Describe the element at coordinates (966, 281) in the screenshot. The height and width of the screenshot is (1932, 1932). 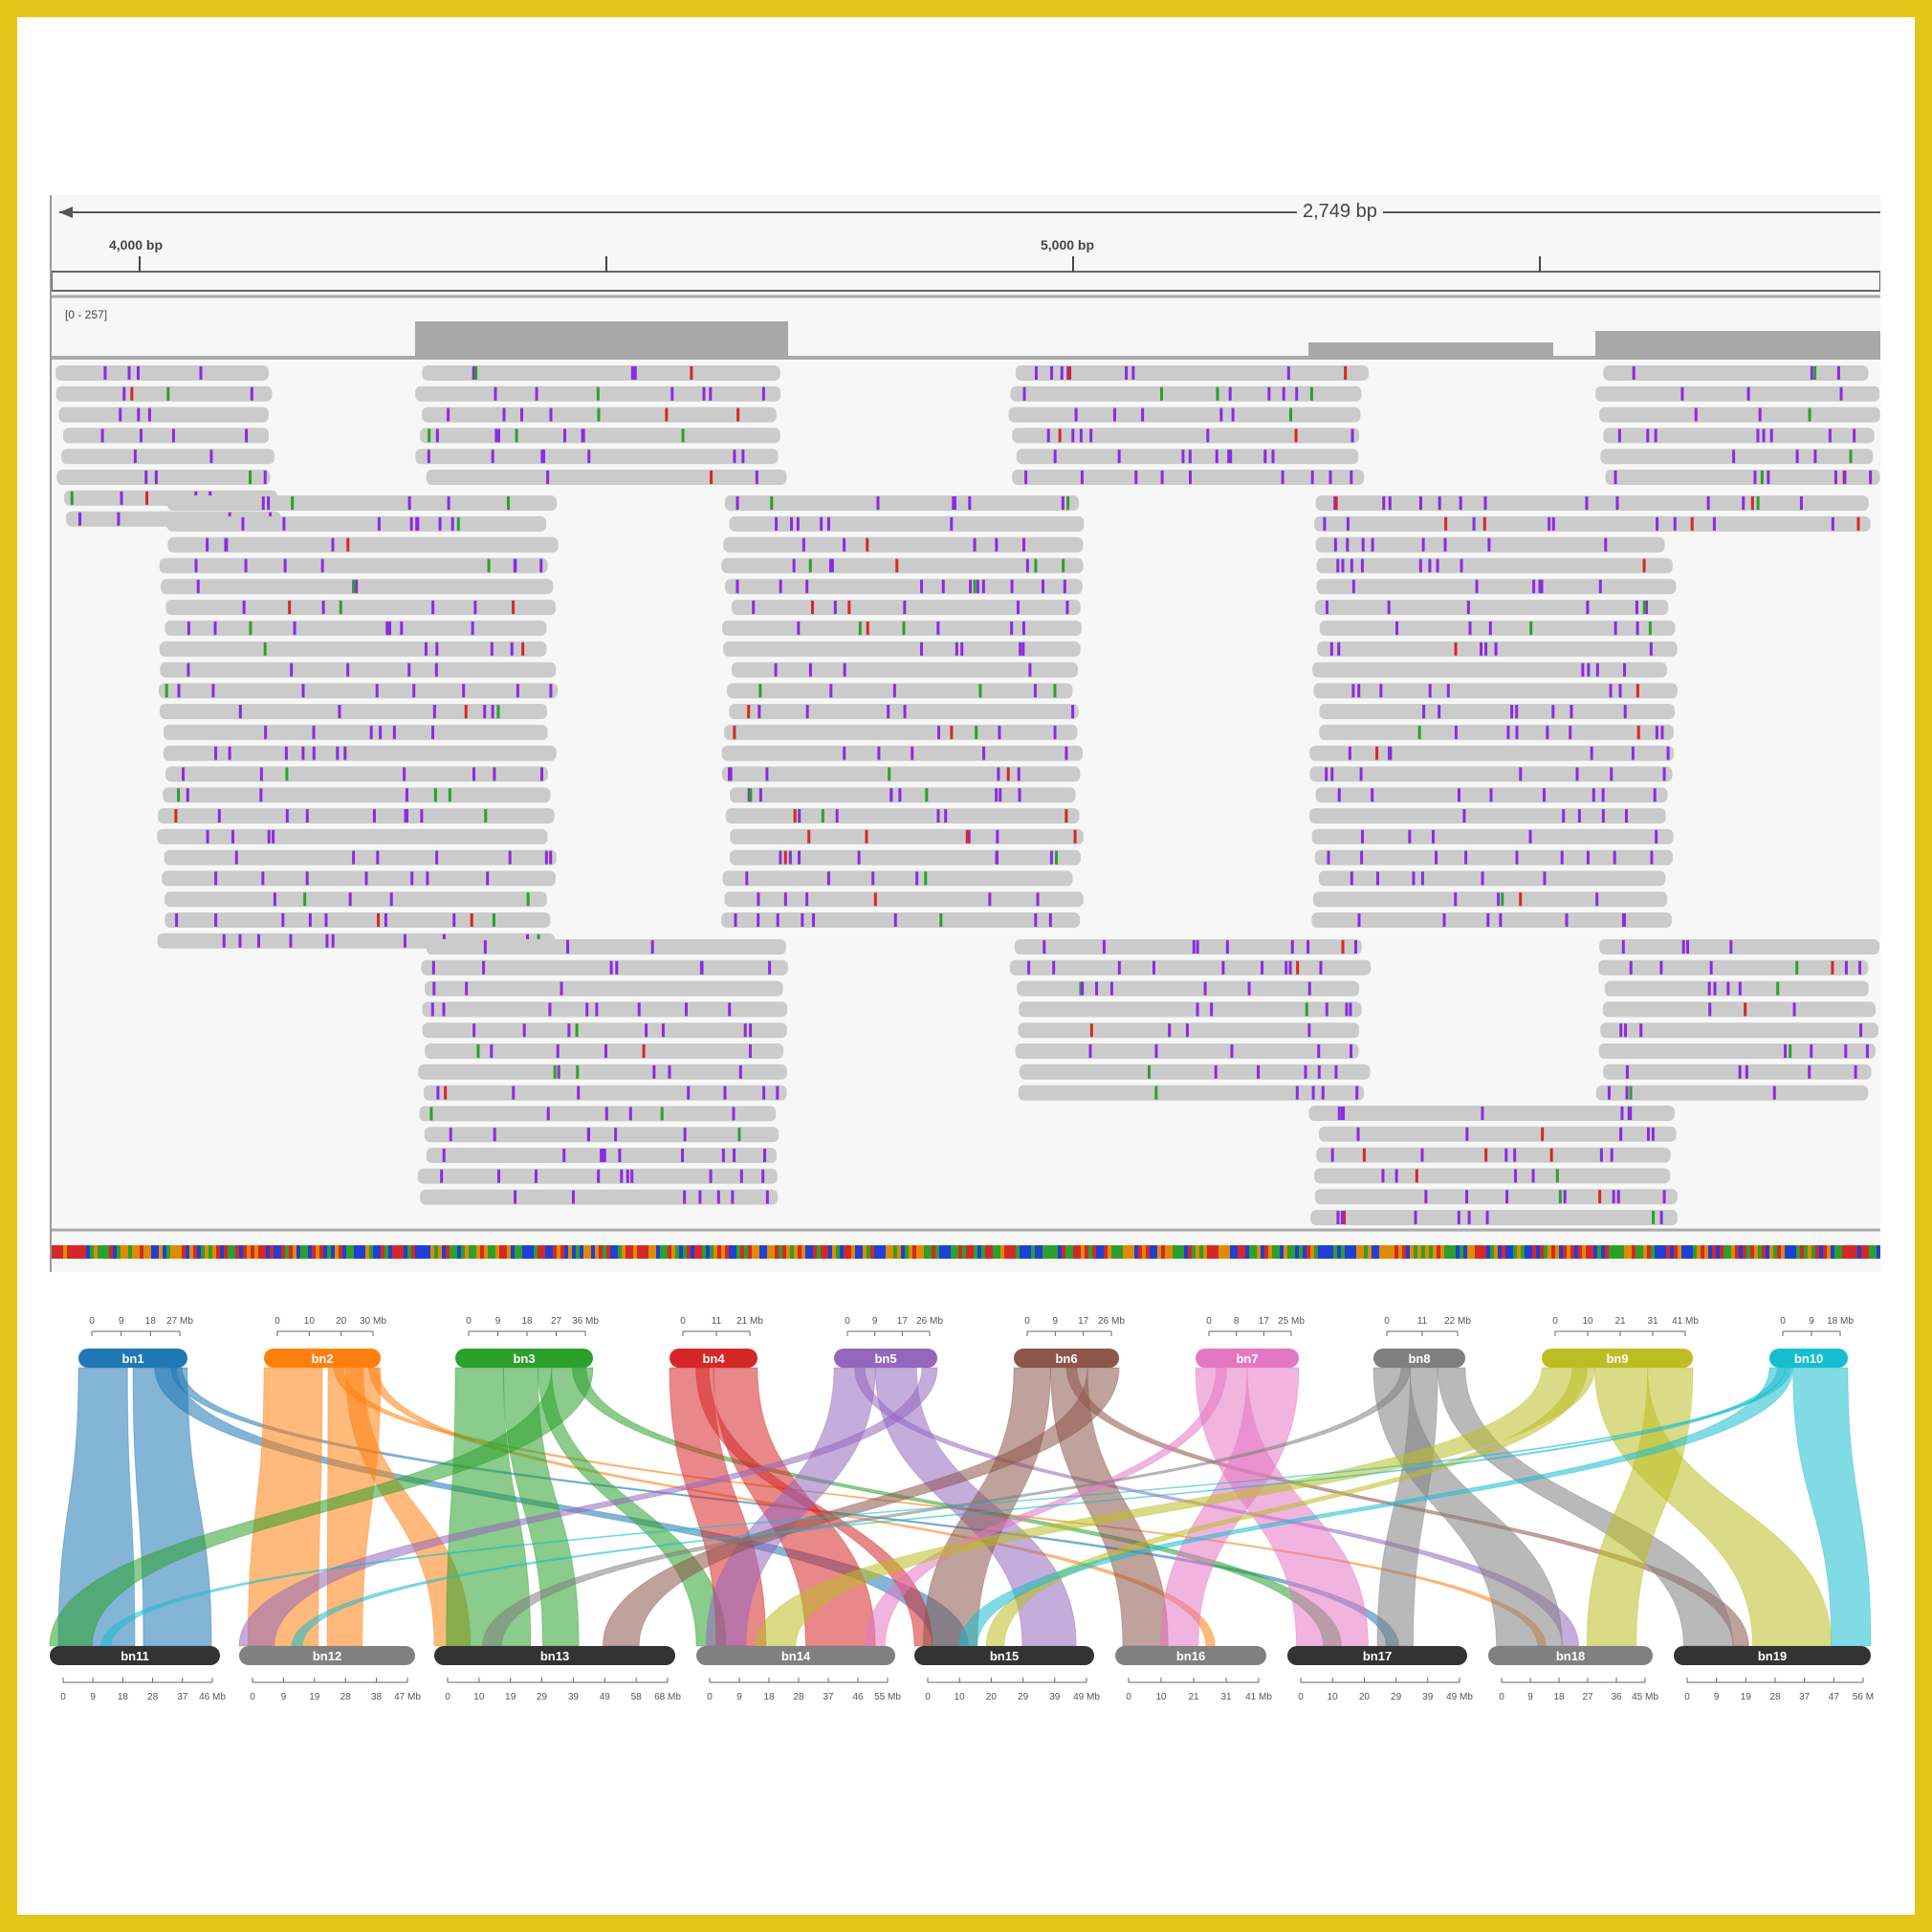
I see `ruler-box` at that location.